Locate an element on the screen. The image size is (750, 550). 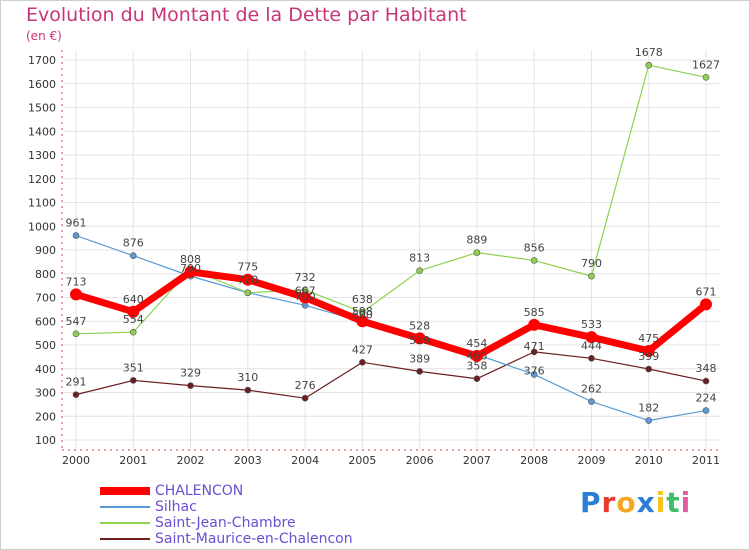
y-tick-label: 1500 is located at coordinates (42, 108).